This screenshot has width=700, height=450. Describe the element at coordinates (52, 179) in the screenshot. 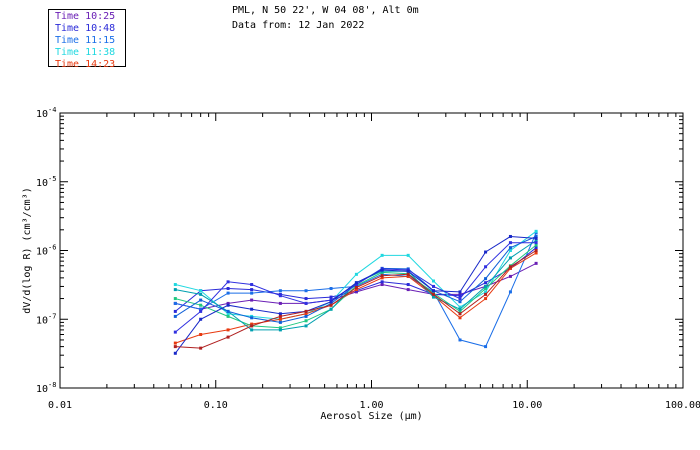

I see `y-tick-exponent: -5` at that location.